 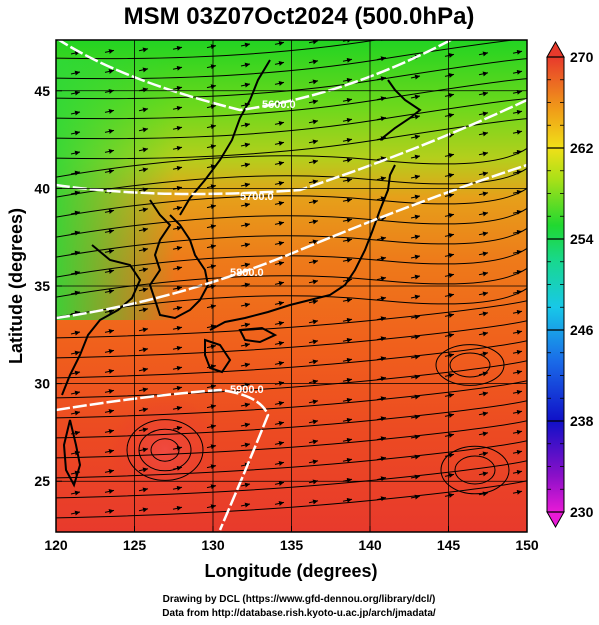 What do you see at coordinates (370, 545) in the screenshot?
I see `x-tick-label: 140` at bounding box center [370, 545].